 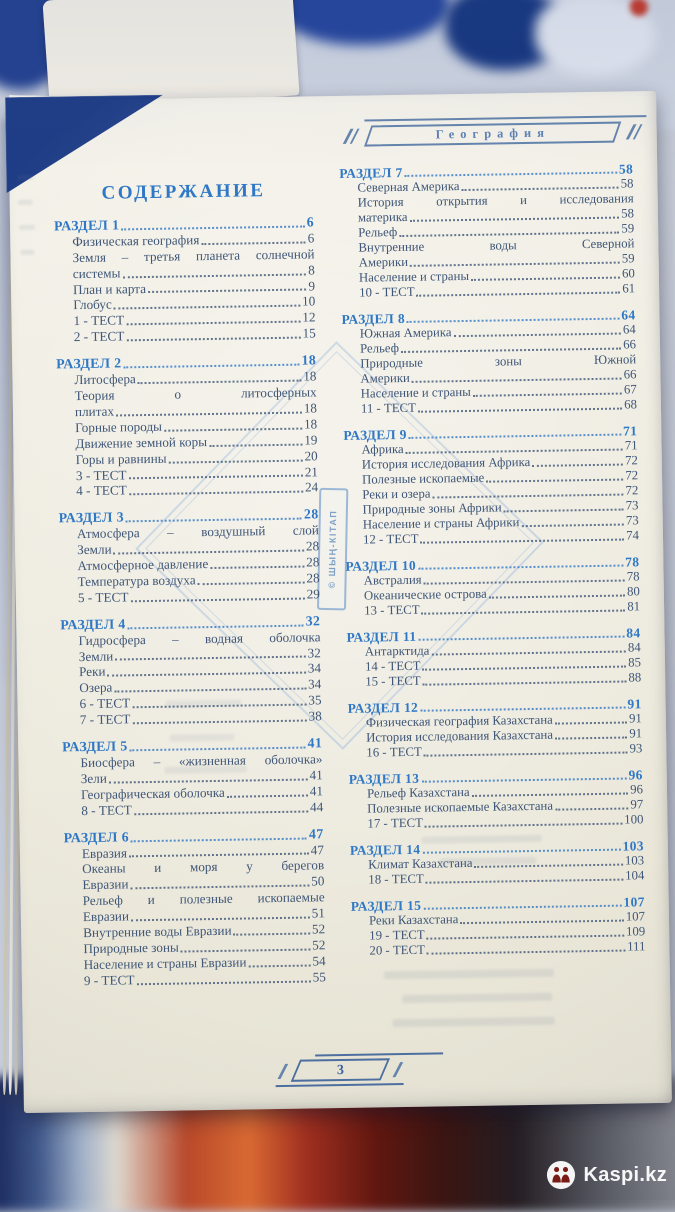 What do you see at coordinates (636, 946) in the screenshot?
I see `toc-entry-page: 111` at bounding box center [636, 946].